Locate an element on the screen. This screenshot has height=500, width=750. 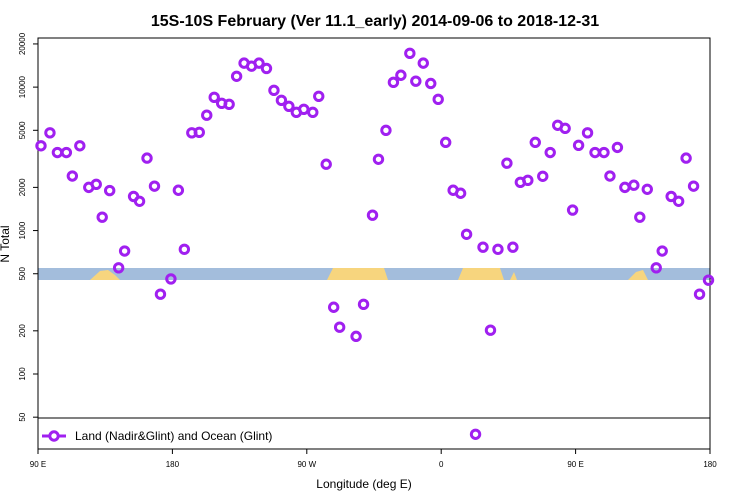
y-tick-label: 200 is located at coordinates (22, 331).